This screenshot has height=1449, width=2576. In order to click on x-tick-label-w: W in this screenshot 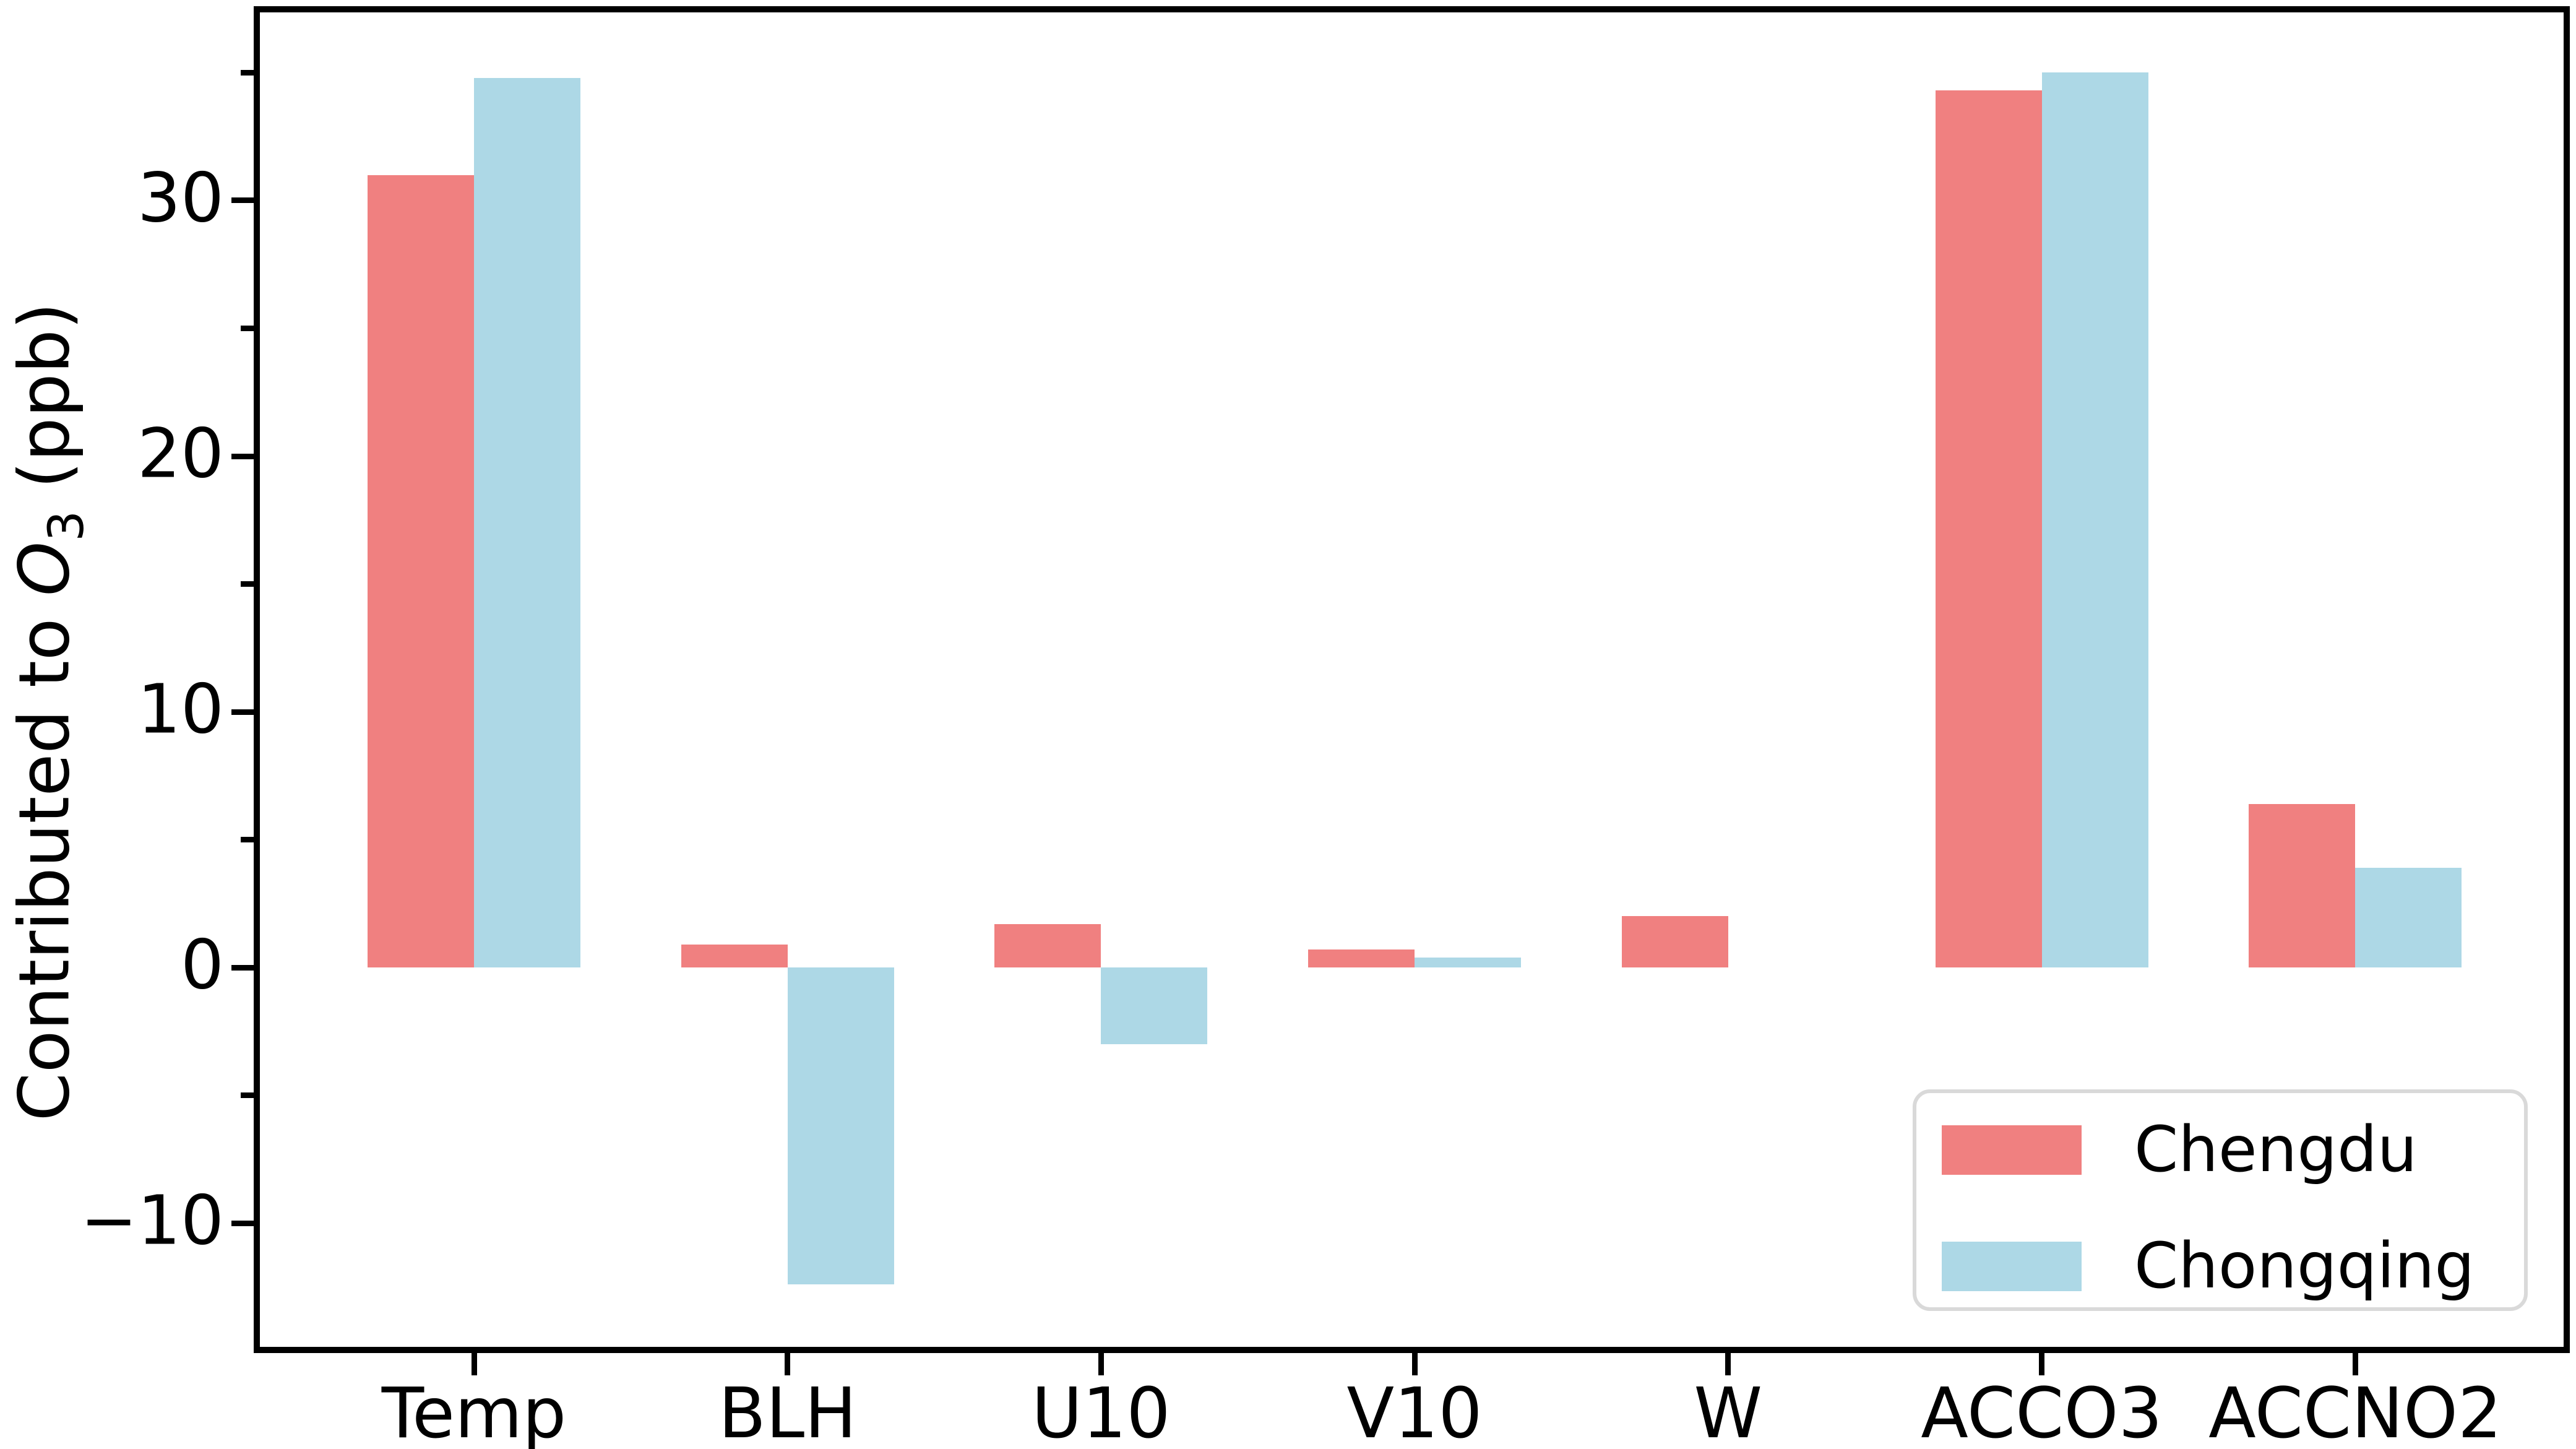, I will do `click(1728, 1411)`.